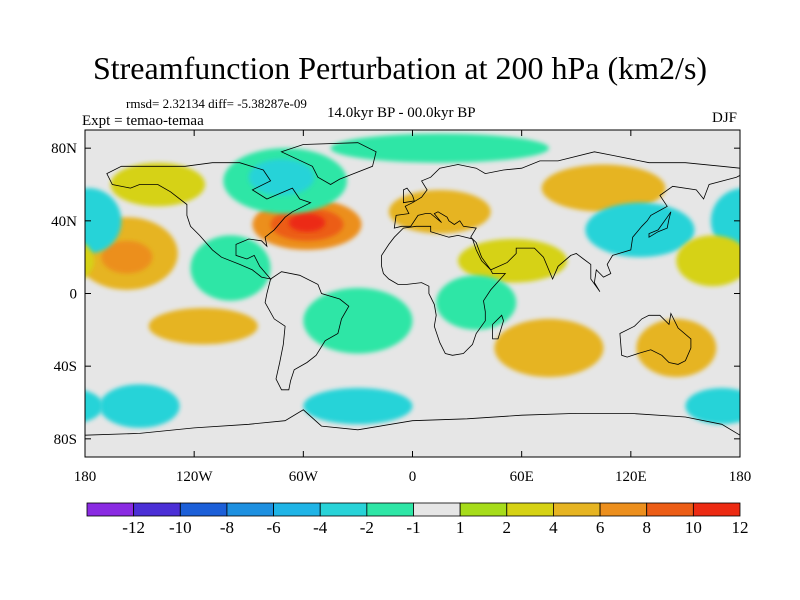  Describe the element at coordinates (735, 253) in the screenshot. I see `anomaly-central-pacific-high` at that location.